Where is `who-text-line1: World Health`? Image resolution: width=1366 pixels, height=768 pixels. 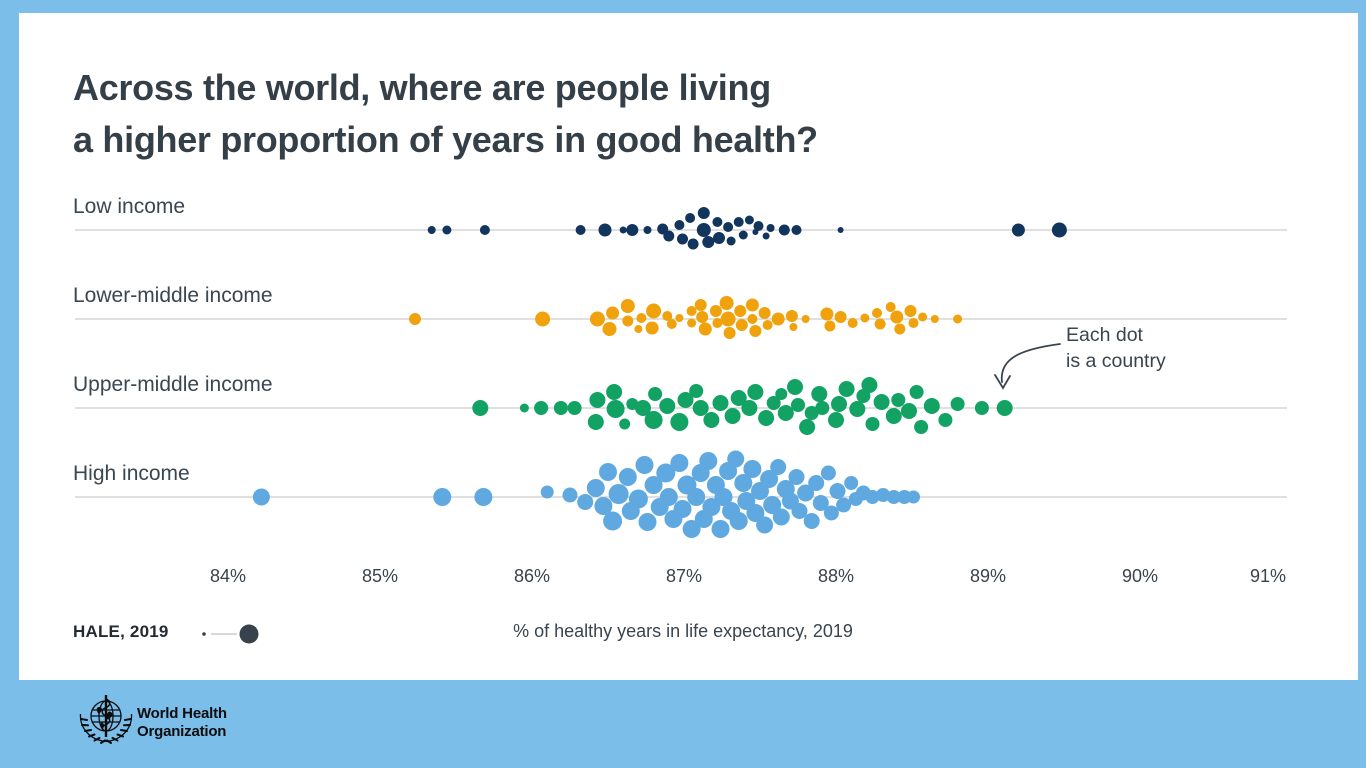
who-text-line1: World Health is located at coordinates (182, 713).